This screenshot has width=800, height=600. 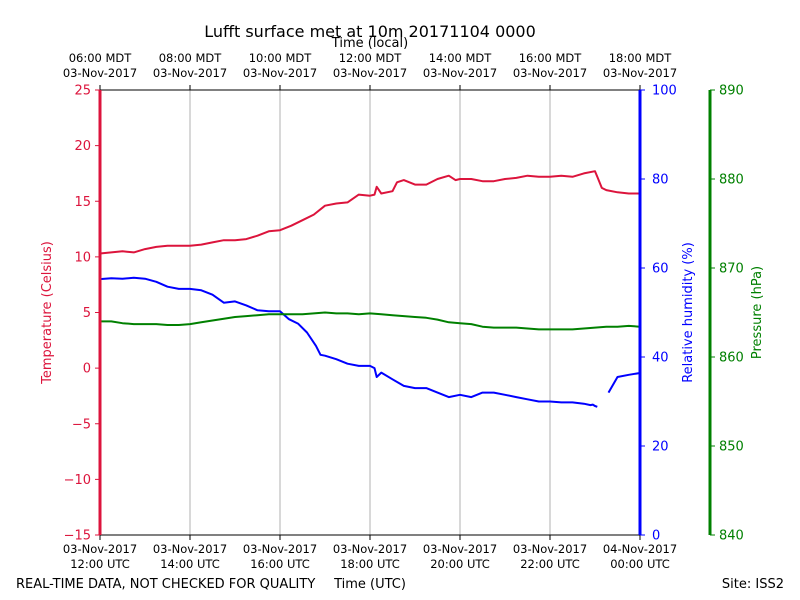 What do you see at coordinates (371, 58) in the screenshot?
I see `top-tick-label: 12:00 MDT` at bounding box center [371, 58].